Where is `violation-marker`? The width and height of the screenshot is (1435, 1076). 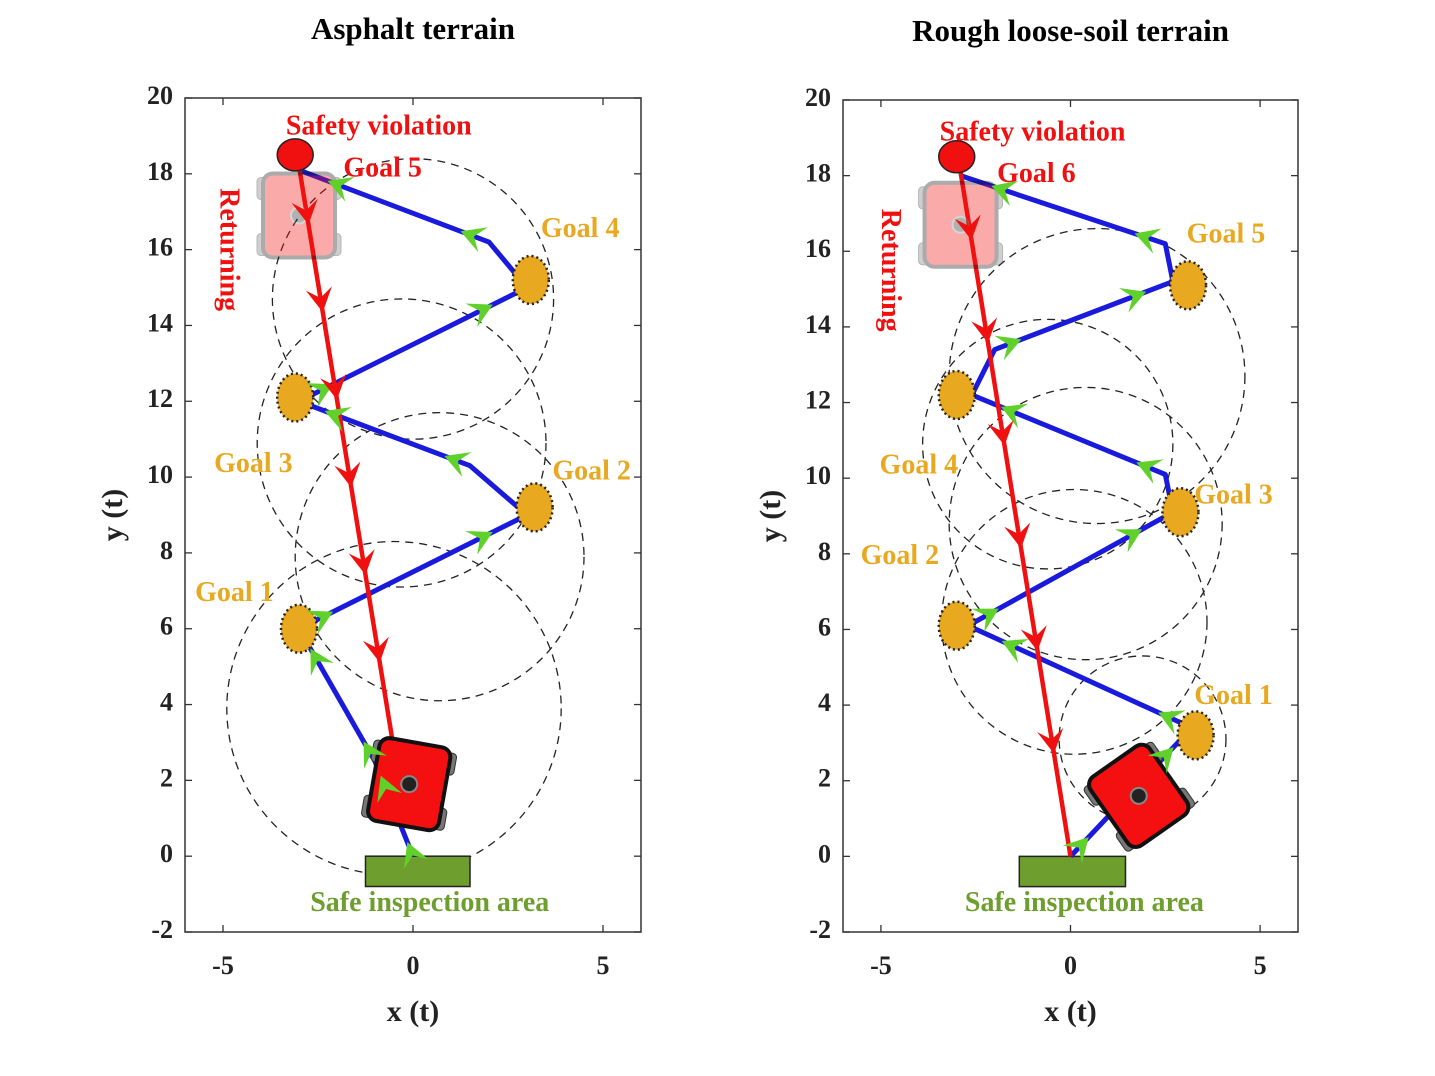
violation-marker is located at coordinates (295, 155).